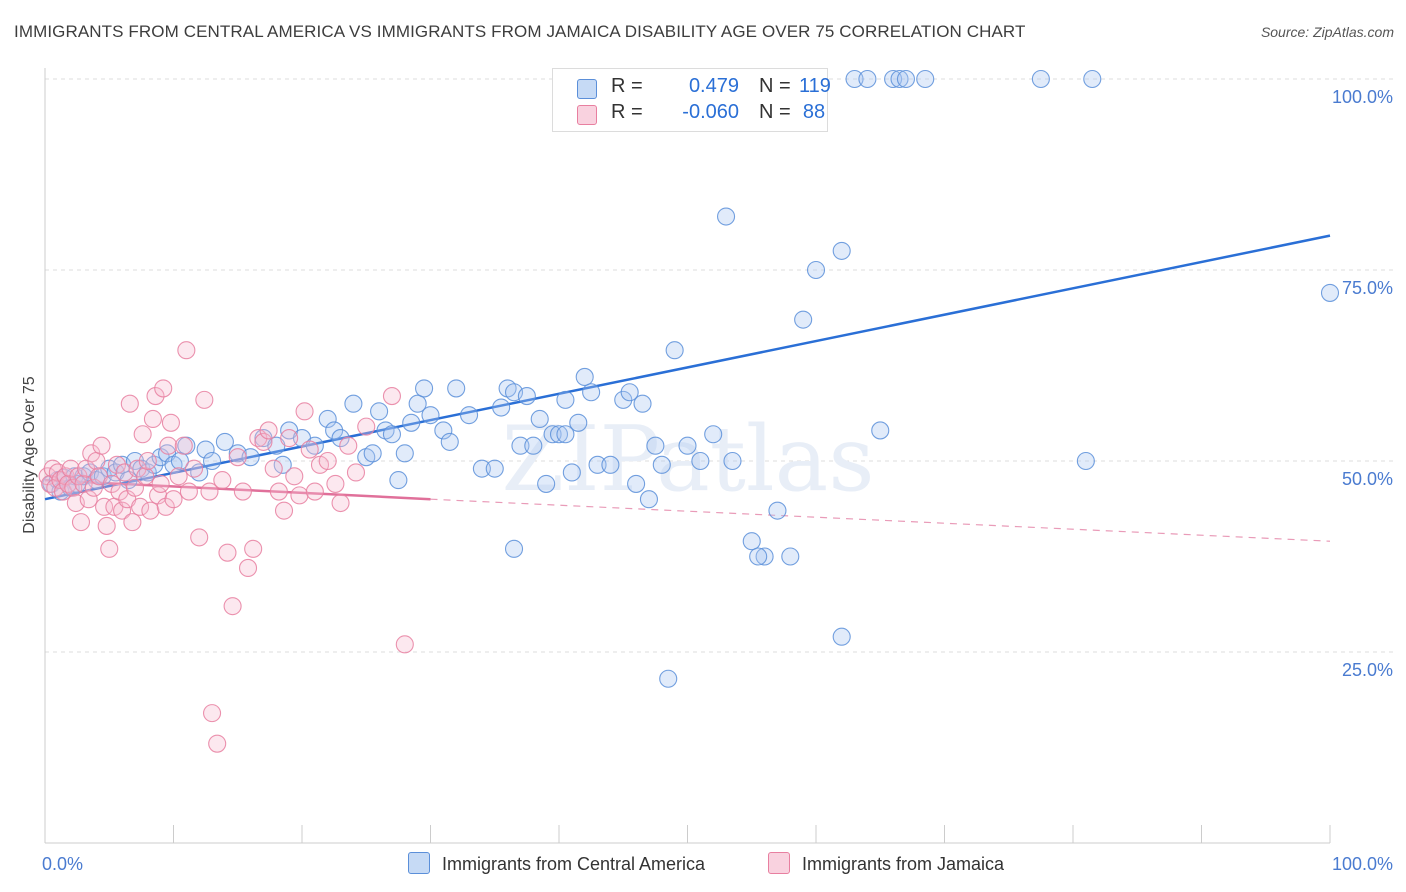 This screenshot has width=1406, height=892. Describe the element at coordinates (814, 112) in the screenshot. I see `legend-n-value: 88` at that location.